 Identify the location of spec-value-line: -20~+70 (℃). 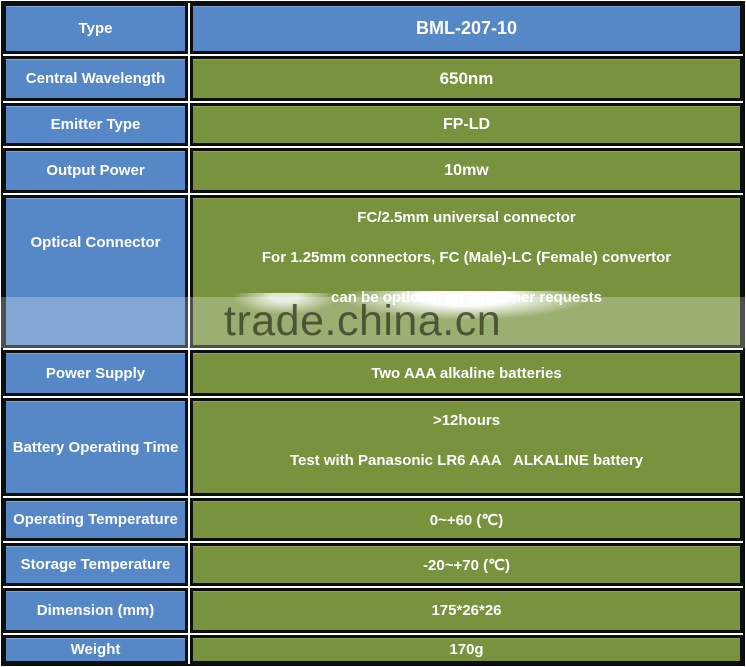
(466, 565).